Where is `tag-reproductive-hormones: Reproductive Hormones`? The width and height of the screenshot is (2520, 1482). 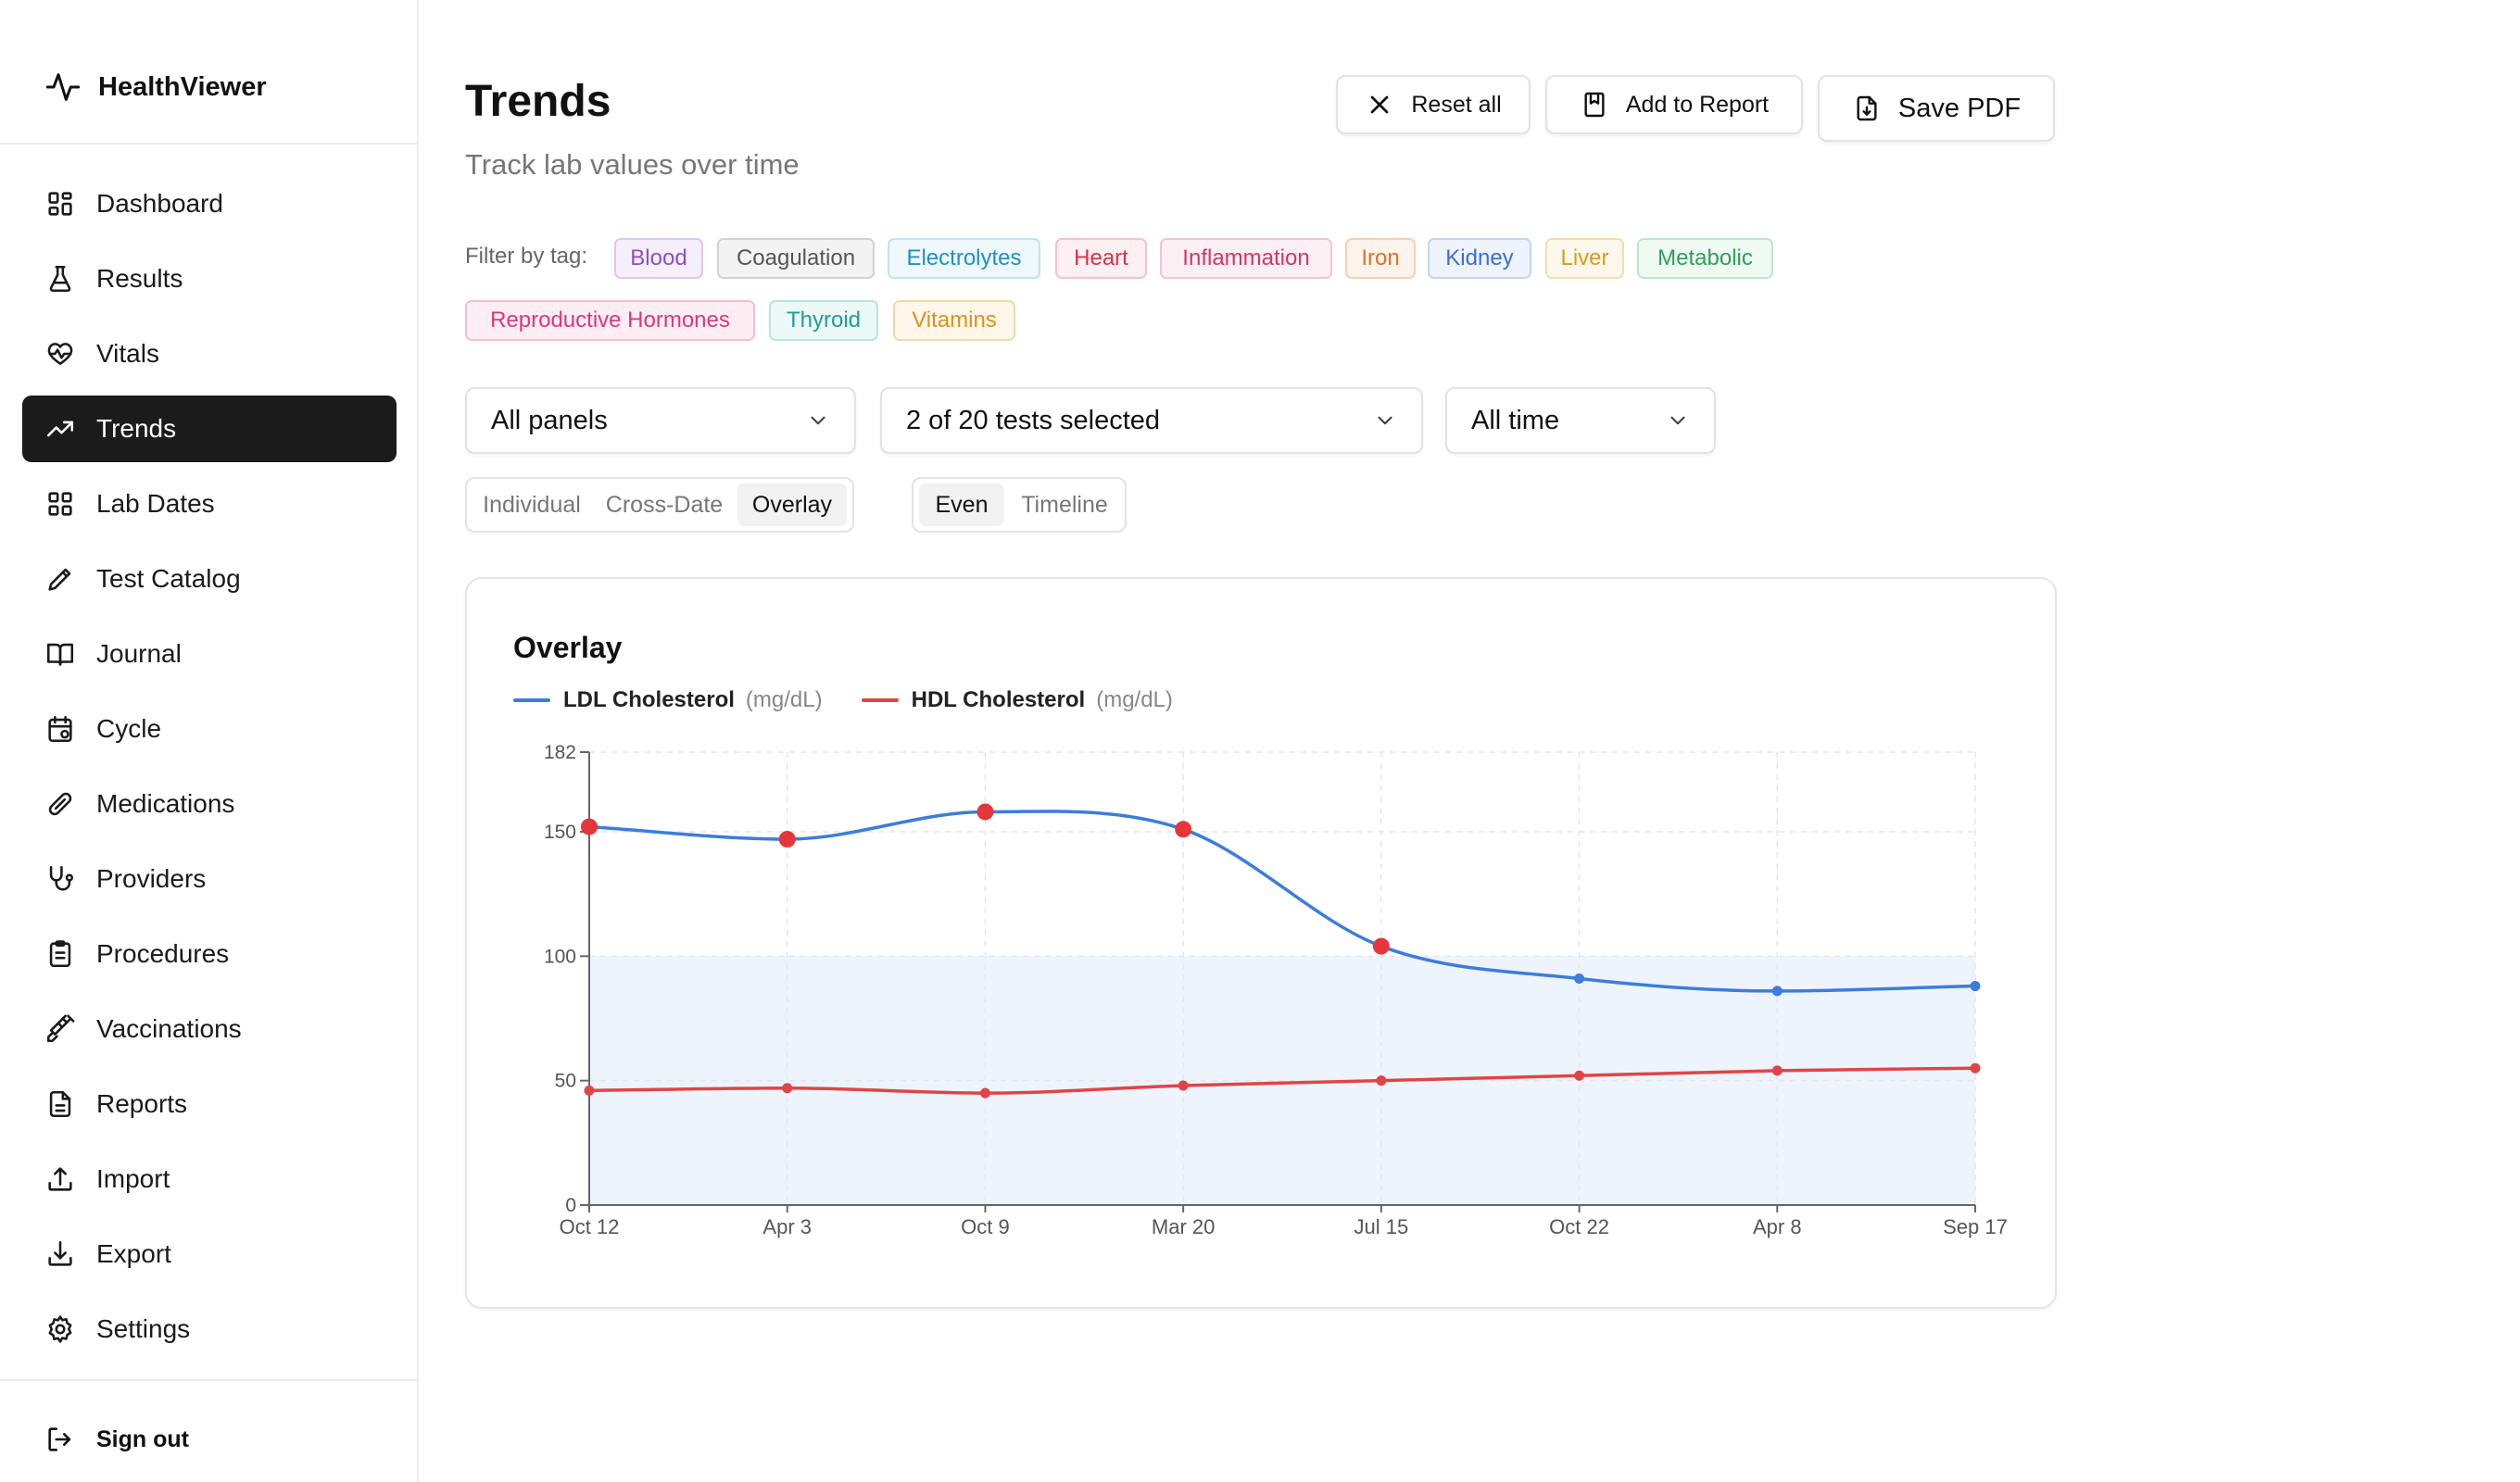
tag-reproductive-hormones: Reproductive Hormones is located at coordinates (610, 320).